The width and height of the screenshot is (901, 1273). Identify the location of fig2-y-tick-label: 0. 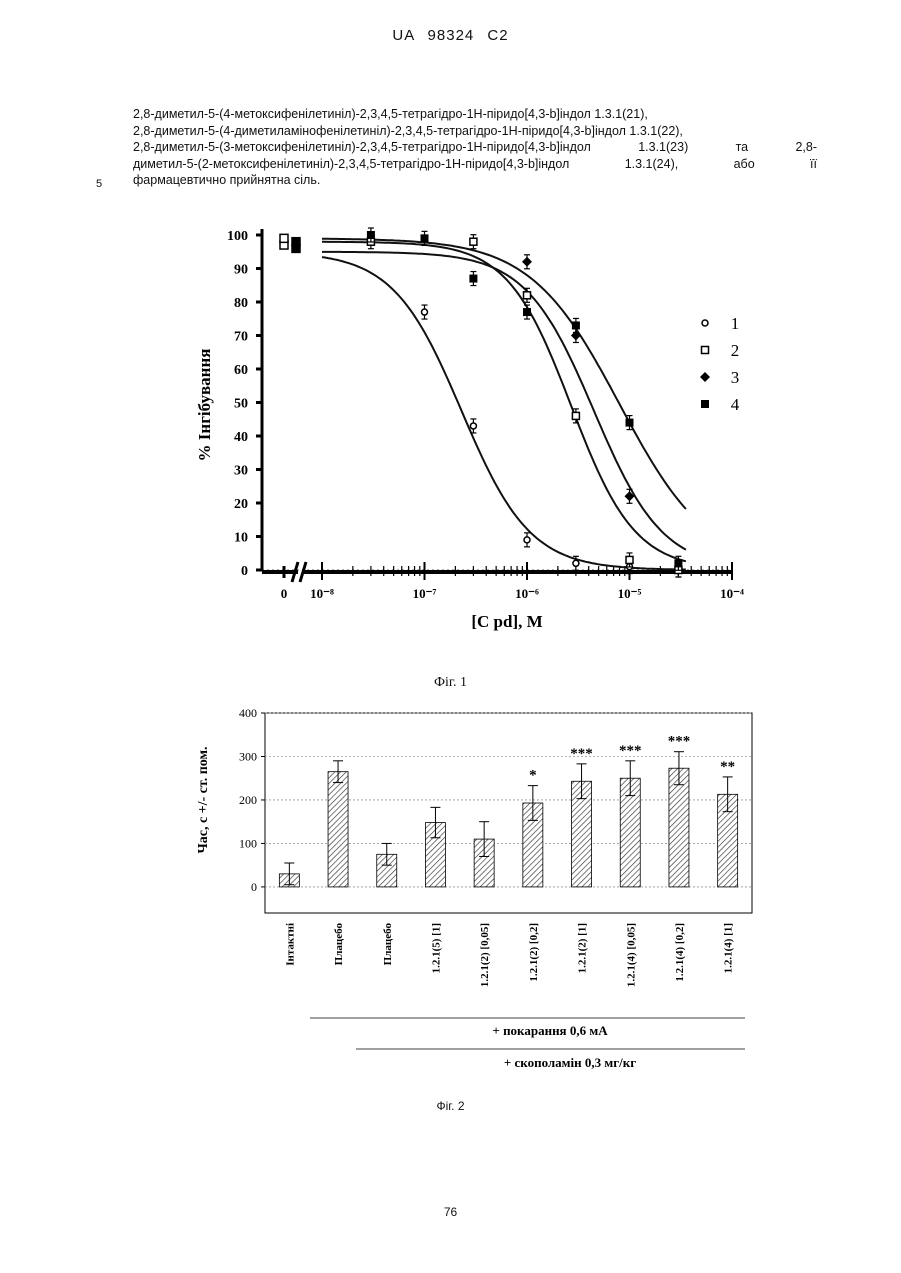
(254, 887).